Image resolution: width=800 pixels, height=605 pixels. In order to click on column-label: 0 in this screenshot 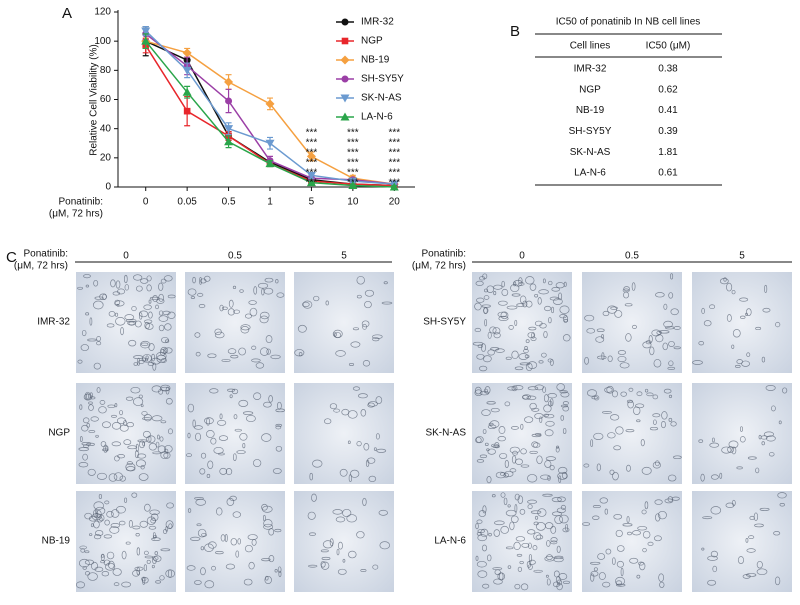, I will do `click(126, 256)`.